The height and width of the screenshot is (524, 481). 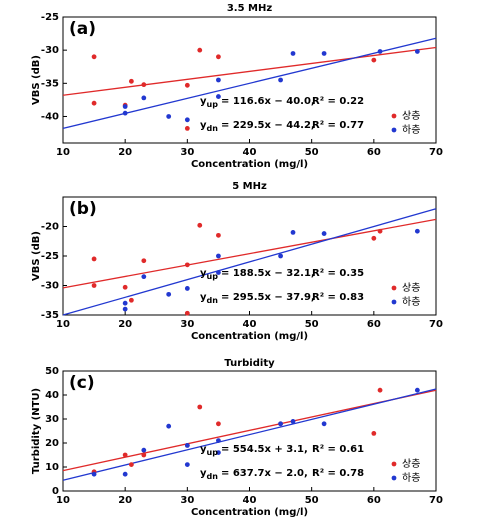 I want to click on y-axis-label: Turbidity (NTU), so click(x=36, y=431).